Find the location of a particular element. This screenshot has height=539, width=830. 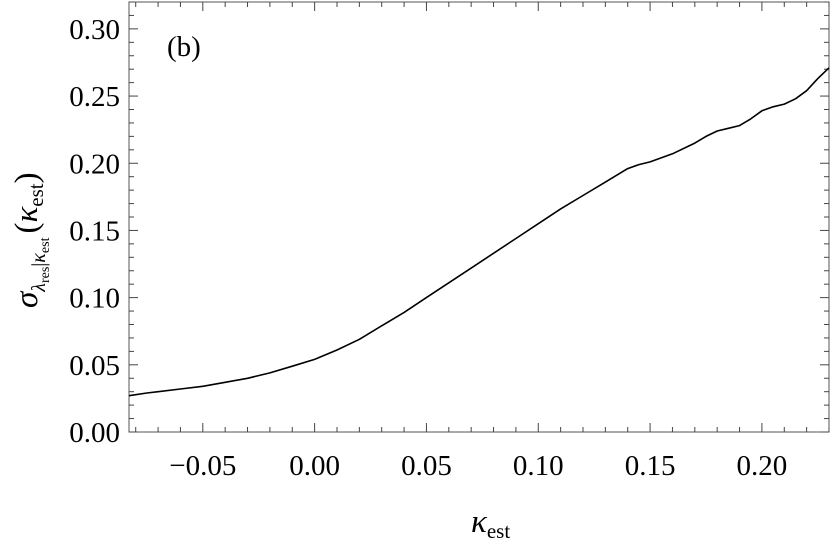

y-axis-label: σλres|κest(κest) is located at coordinates (31, 240).